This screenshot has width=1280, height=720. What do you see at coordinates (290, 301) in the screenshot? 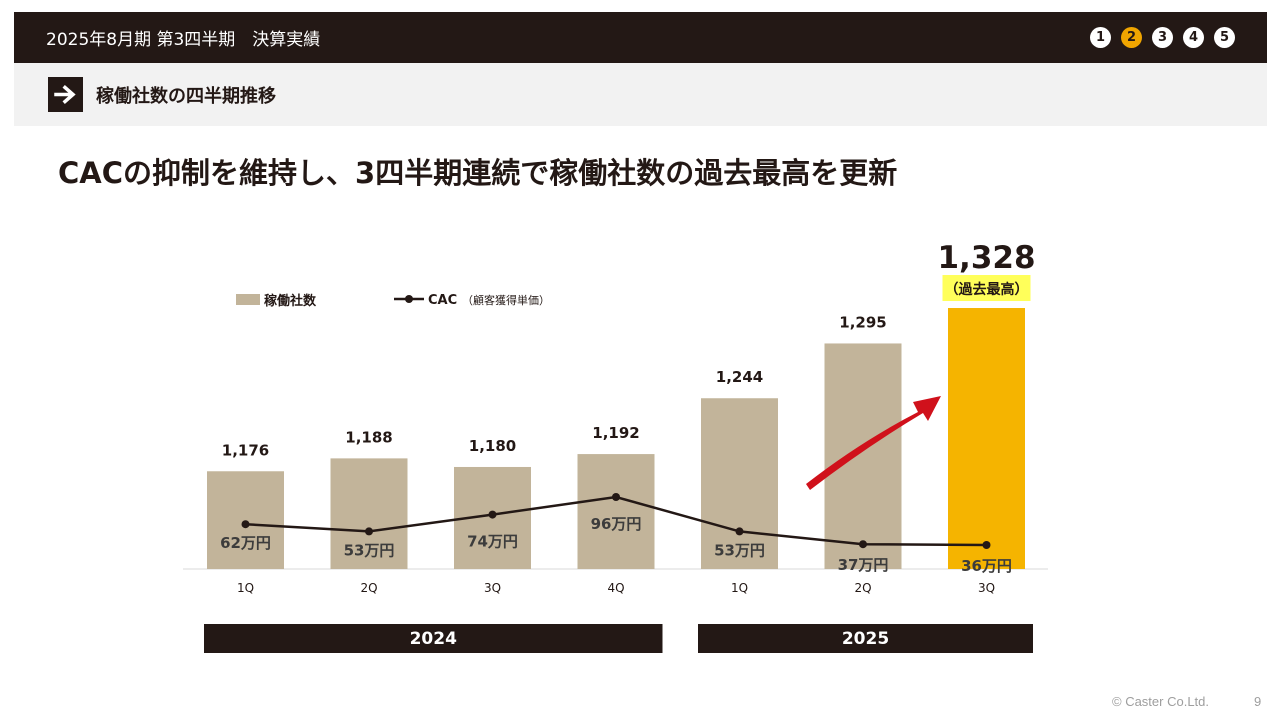
I see `legend-bar-label: 稼働社数` at bounding box center [290, 301].